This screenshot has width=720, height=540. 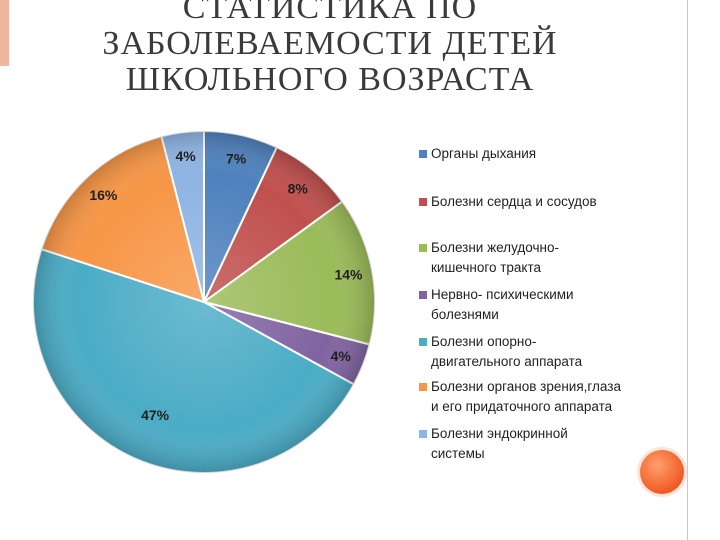 What do you see at coordinates (539, 444) in the screenshot?
I see `legend-item-7: Болезни эндокринной системы` at bounding box center [539, 444].